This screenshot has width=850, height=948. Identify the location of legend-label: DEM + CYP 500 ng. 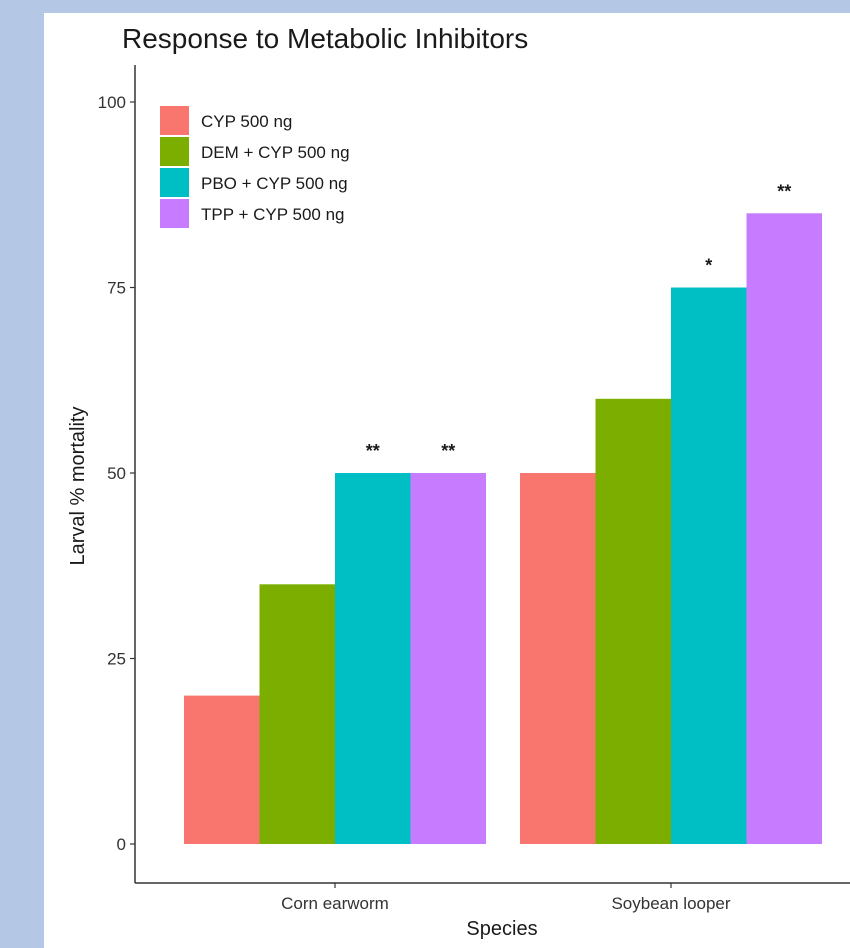
(275, 152).